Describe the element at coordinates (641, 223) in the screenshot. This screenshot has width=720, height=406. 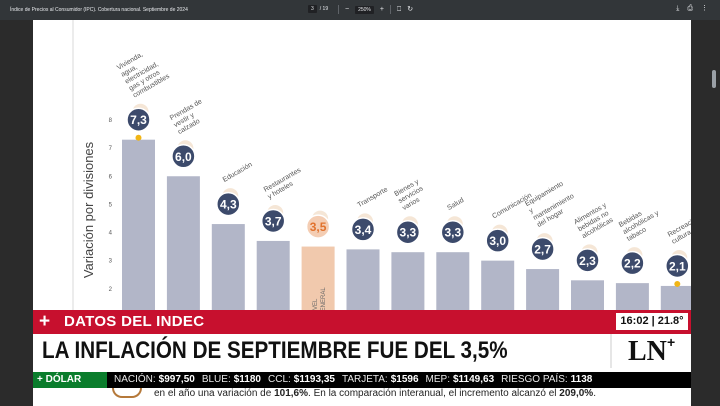
I see `x-category-label: Bebidasalcohólicas ytabaco` at that location.